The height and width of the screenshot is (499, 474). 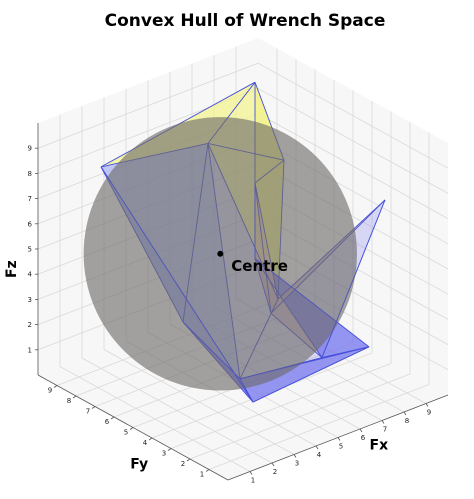 I want to click on chart-title: Convex Hull of Wrench Space, so click(x=245, y=21).